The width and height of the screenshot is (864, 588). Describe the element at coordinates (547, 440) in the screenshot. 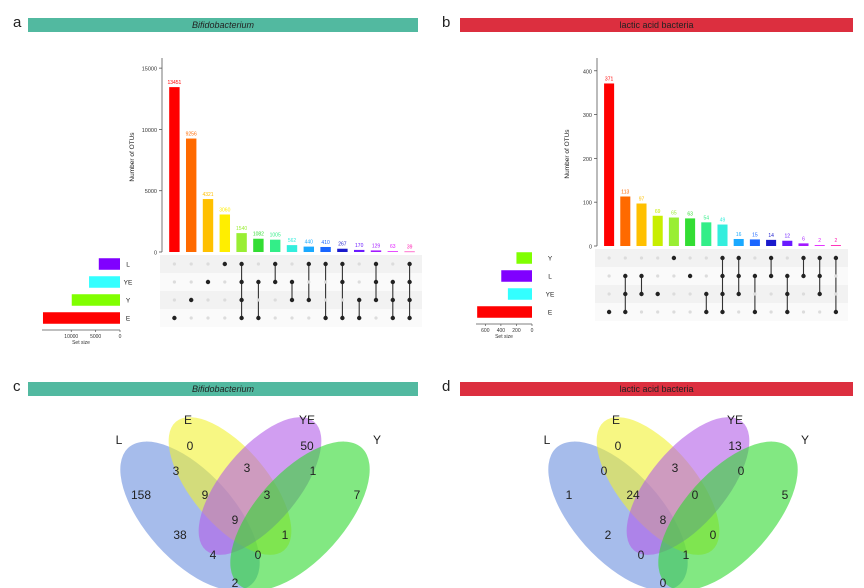

I see `venn-set-label: L` at that location.